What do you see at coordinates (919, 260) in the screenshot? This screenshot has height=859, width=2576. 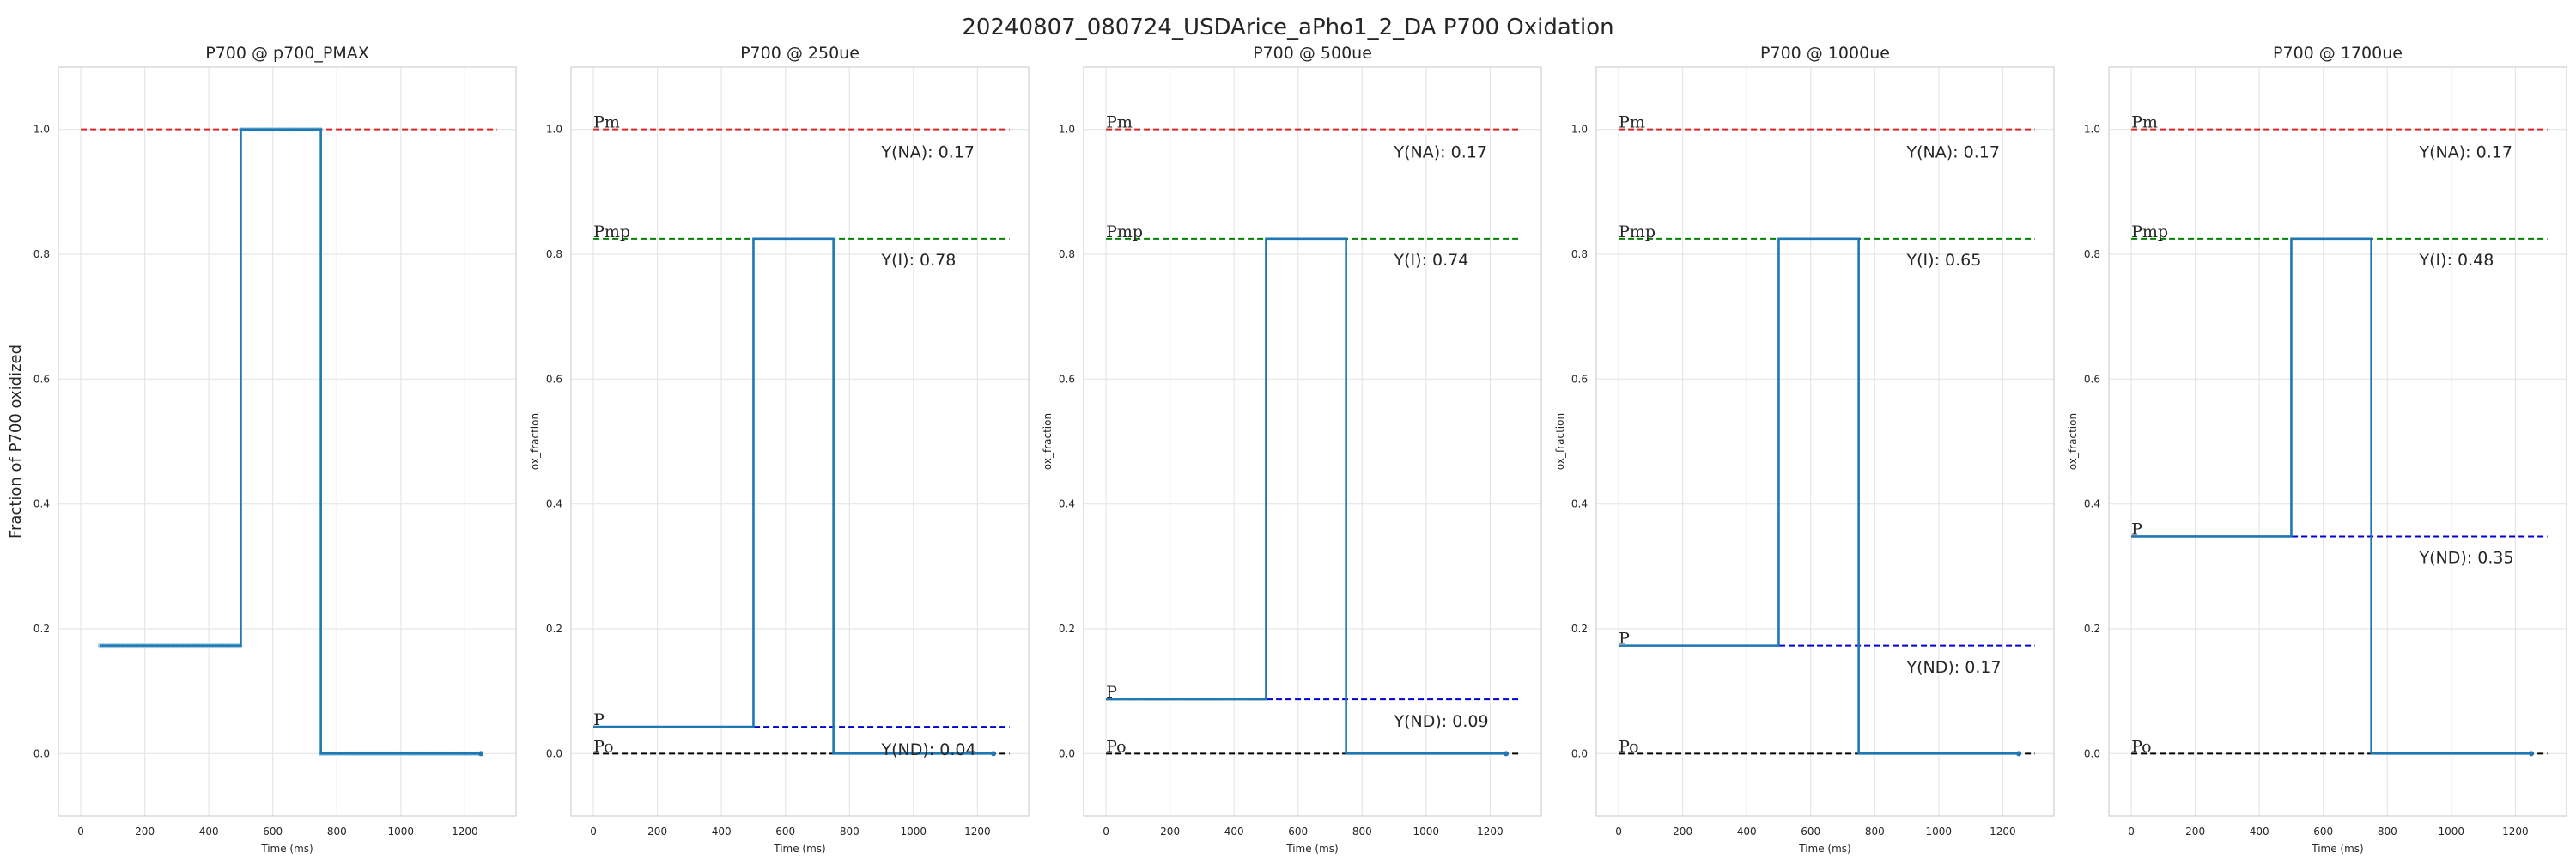 I see `annotation-label: Y(I): 0.78` at bounding box center [919, 260].